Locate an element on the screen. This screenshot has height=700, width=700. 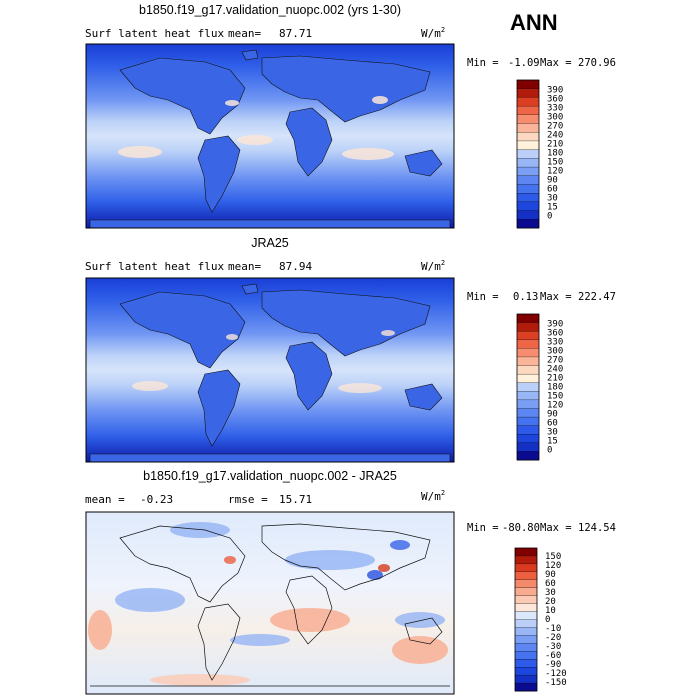
colorbar-tick: -150 is located at coordinates (556, 683).